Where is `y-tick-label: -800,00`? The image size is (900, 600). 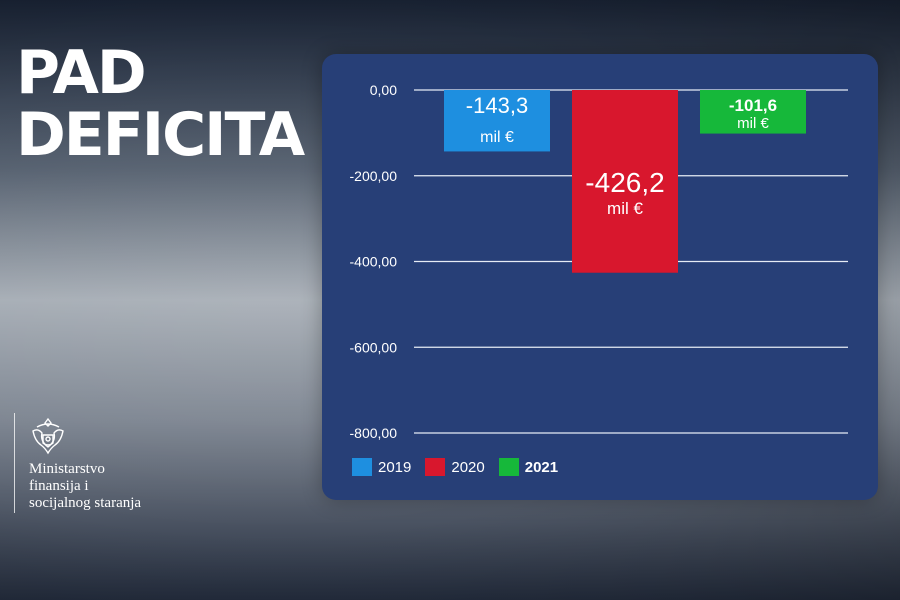
y-tick-label: -800,00 is located at coordinates (374, 433).